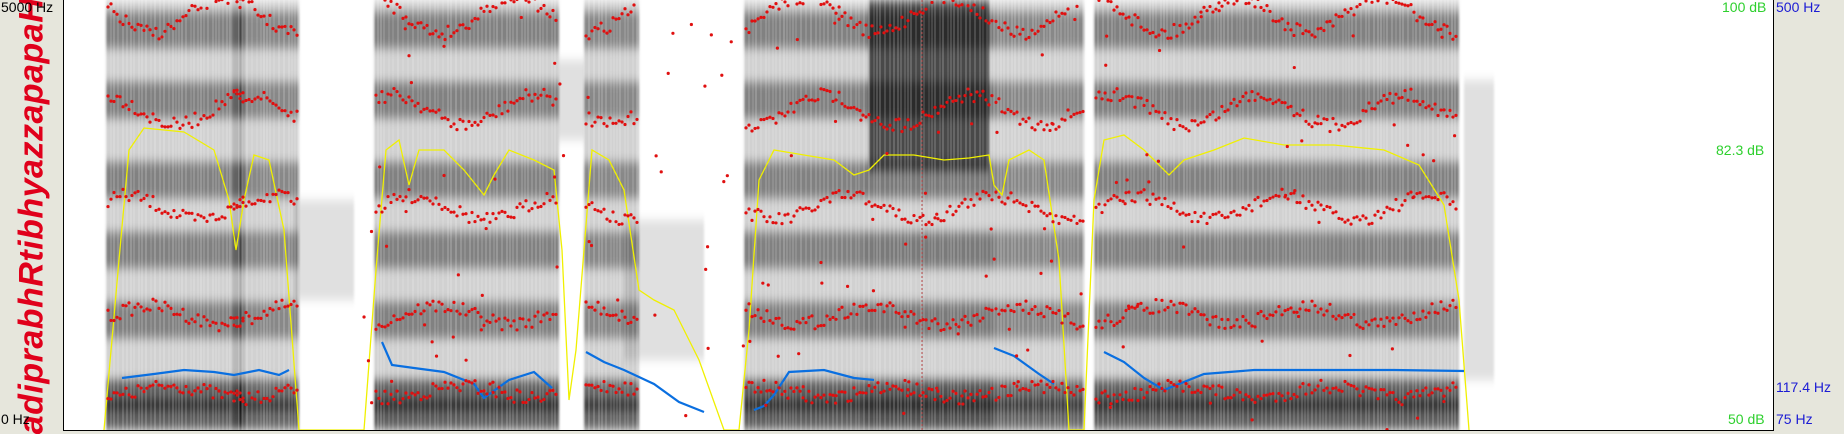 The height and width of the screenshot is (434, 1844). What do you see at coordinates (1744, 7) in the screenshot?
I see `intensity-axis-top-label: 100 dB` at bounding box center [1744, 7].